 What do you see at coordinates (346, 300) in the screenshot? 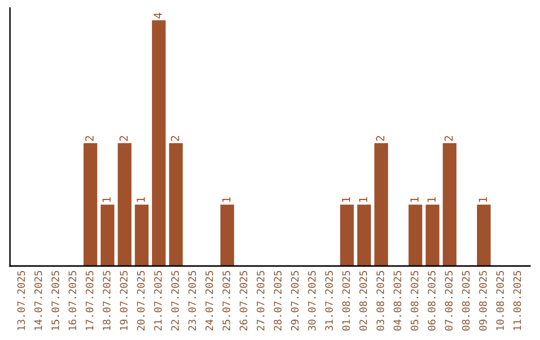
I see `x-tick-label: 01.08.2025` at bounding box center [346, 300].